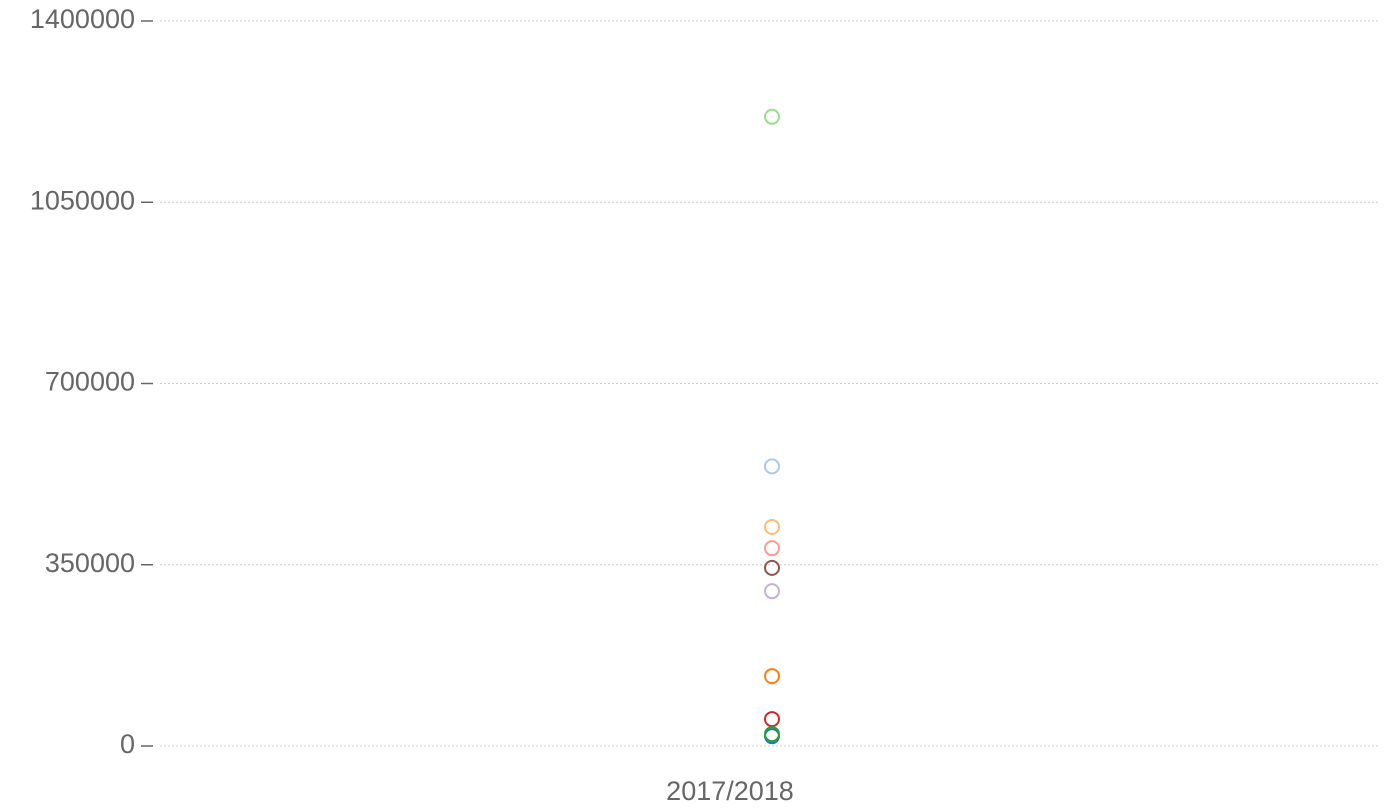 Image resolution: width=1388 pixels, height=812 pixels. What do you see at coordinates (82, 19) in the screenshot?
I see `y-tick-label: 1400000` at bounding box center [82, 19].